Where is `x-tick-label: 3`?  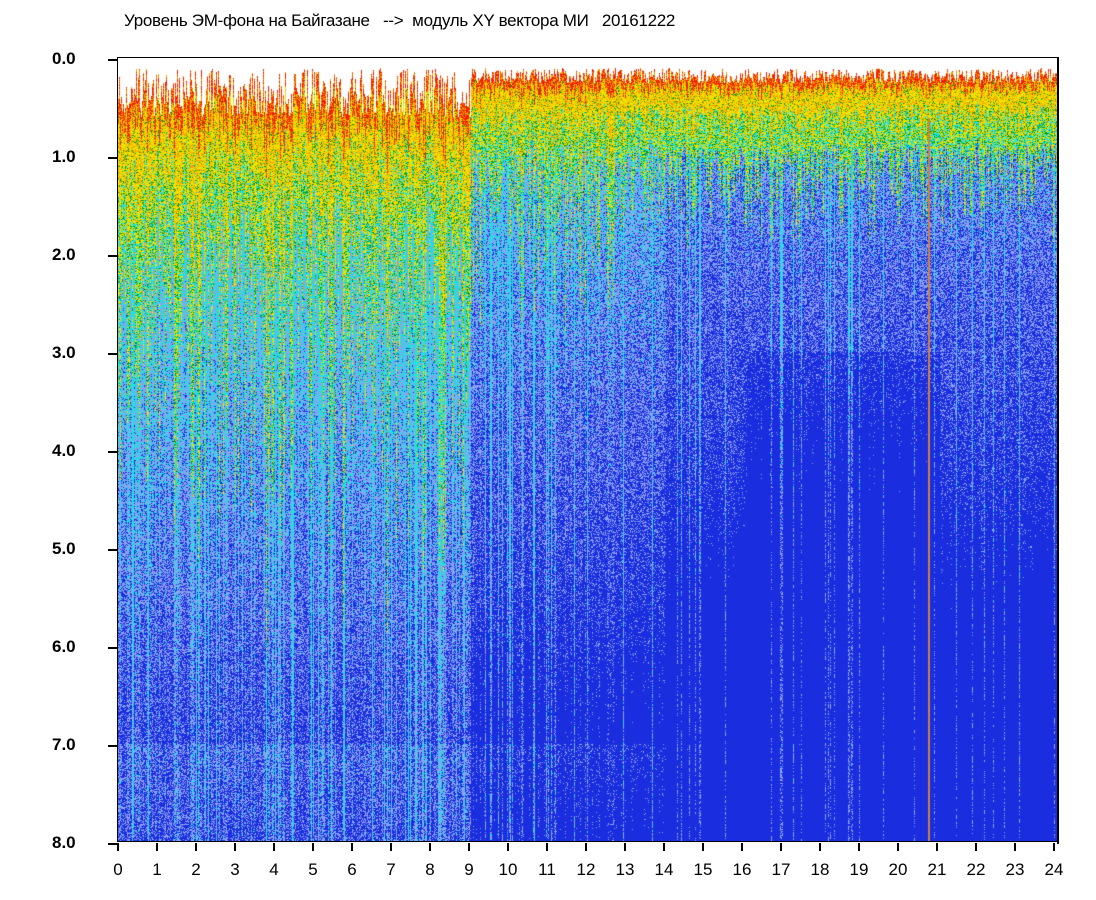 x-tick-label: 3 is located at coordinates (235, 869).